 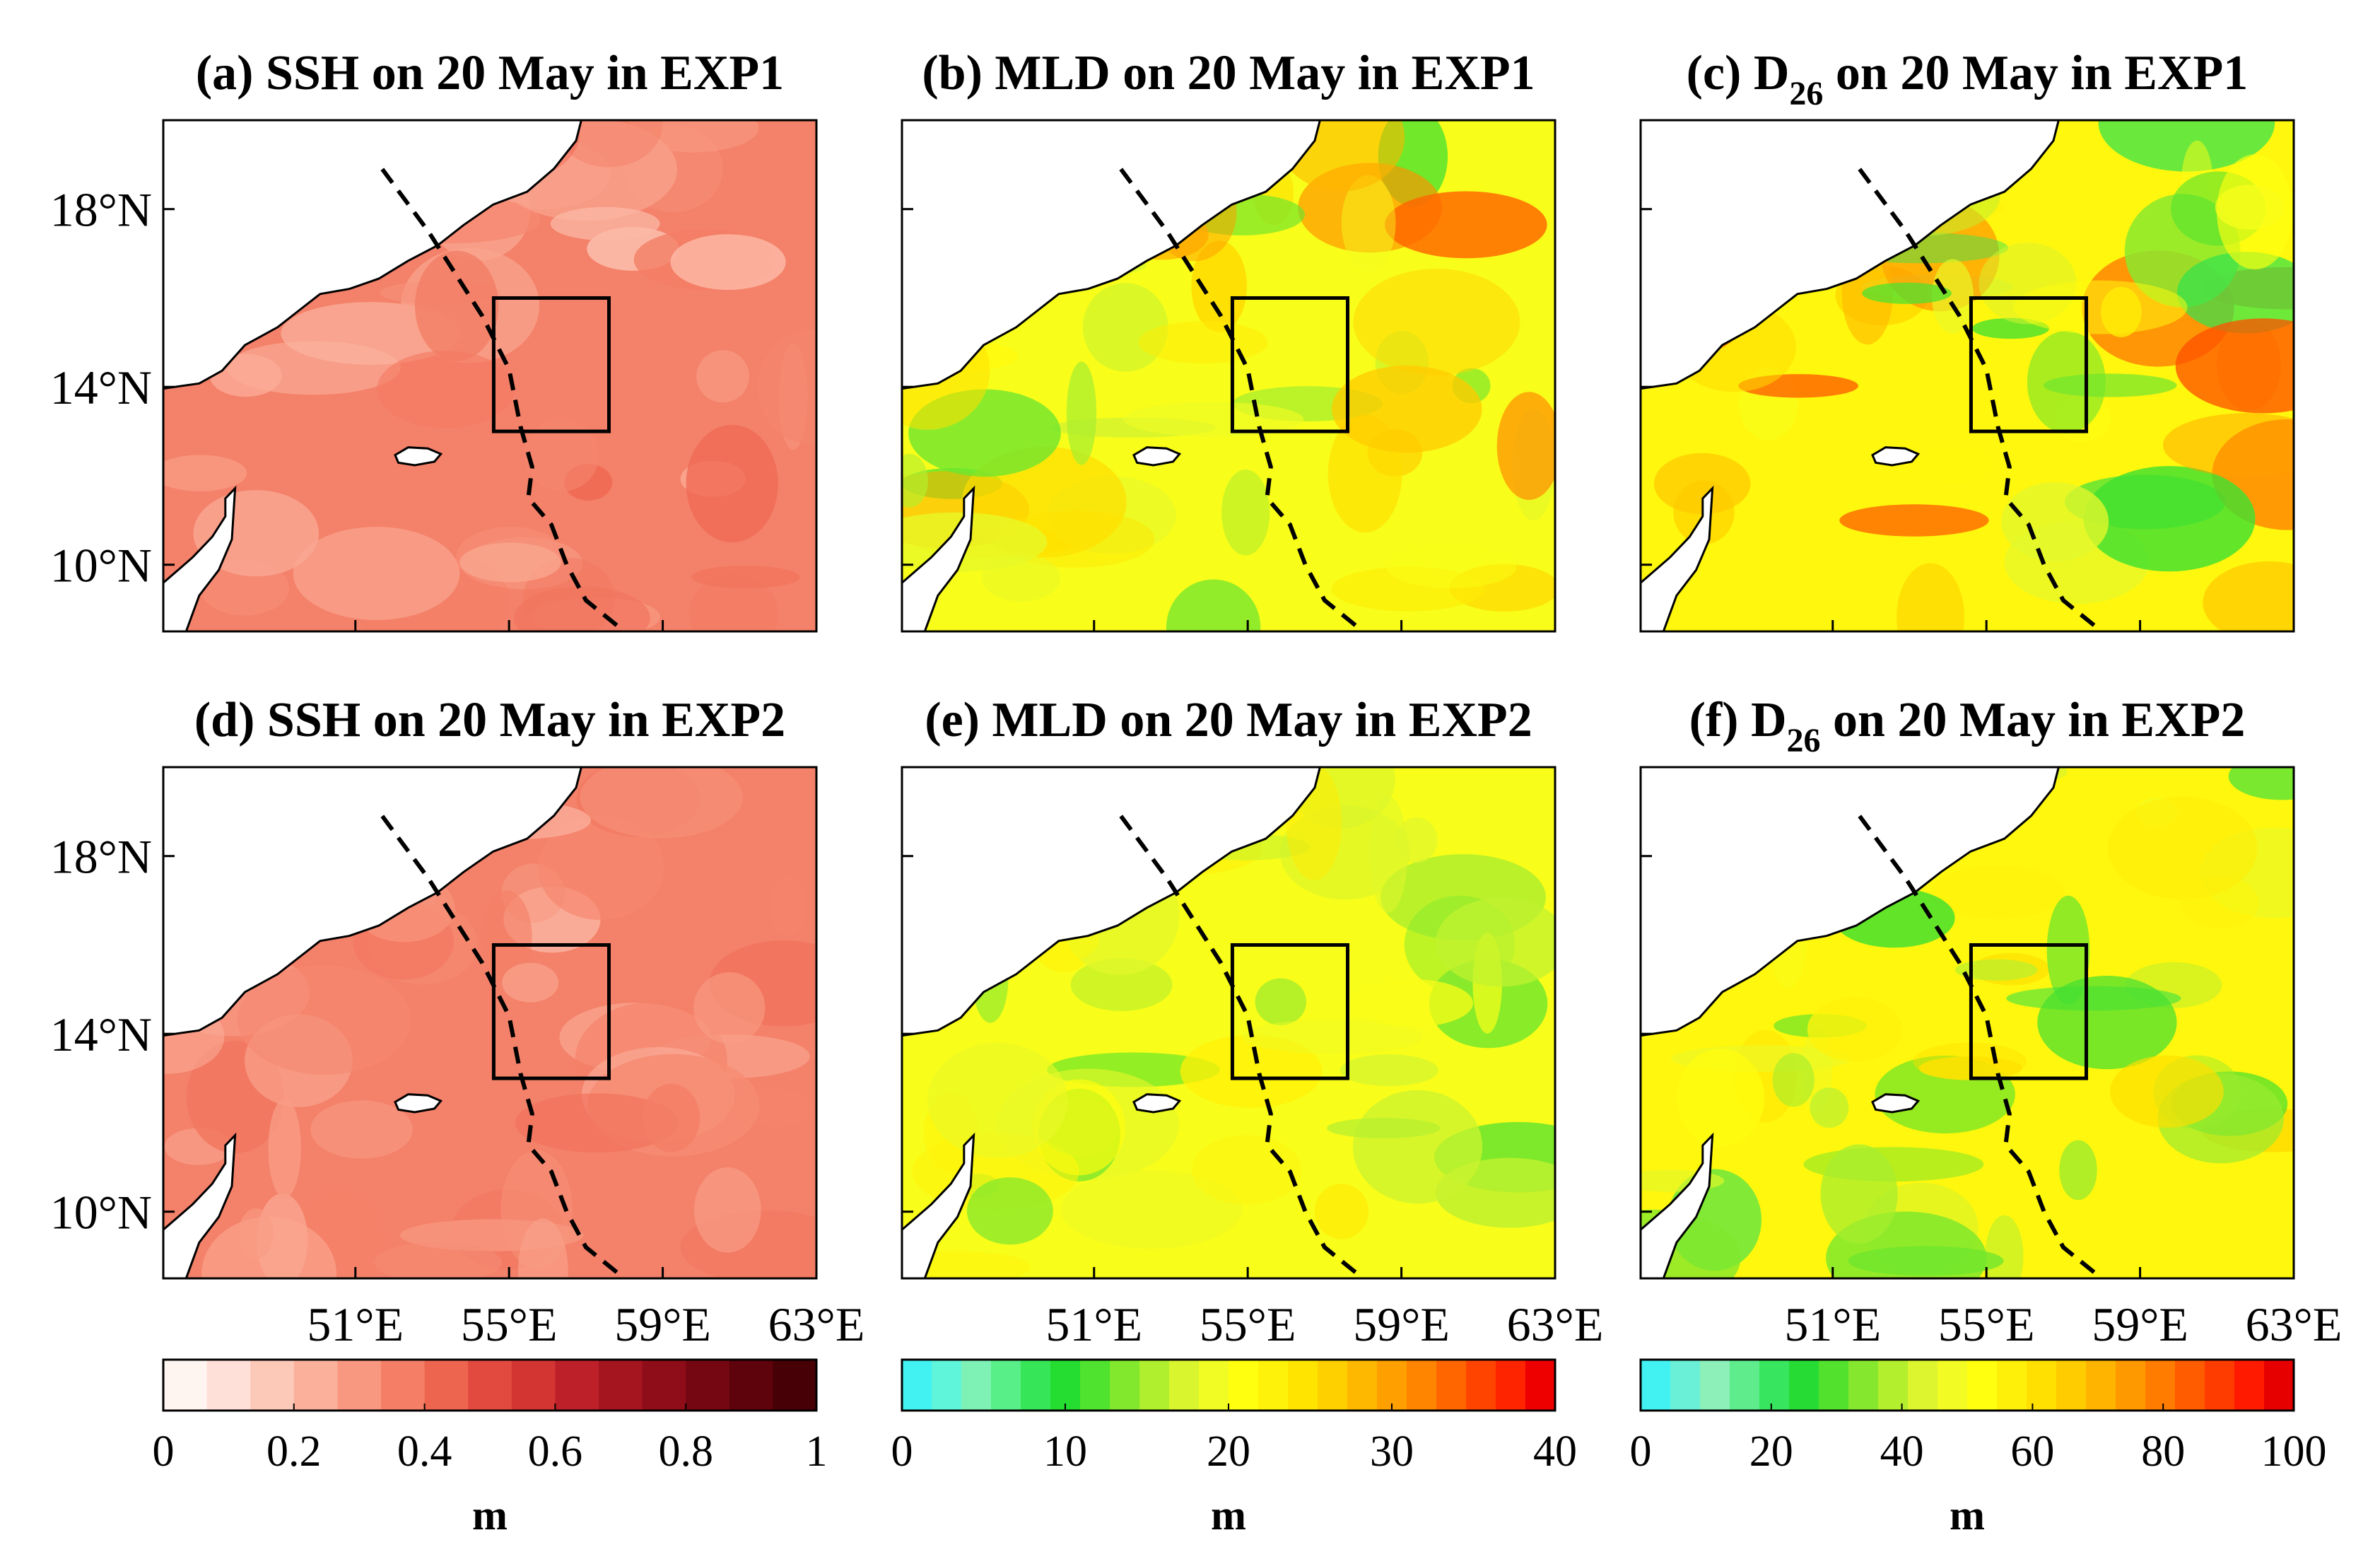 What do you see at coordinates (2294, 1452) in the screenshot?
I see `colorbar-tick-label: 100` at bounding box center [2294, 1452].